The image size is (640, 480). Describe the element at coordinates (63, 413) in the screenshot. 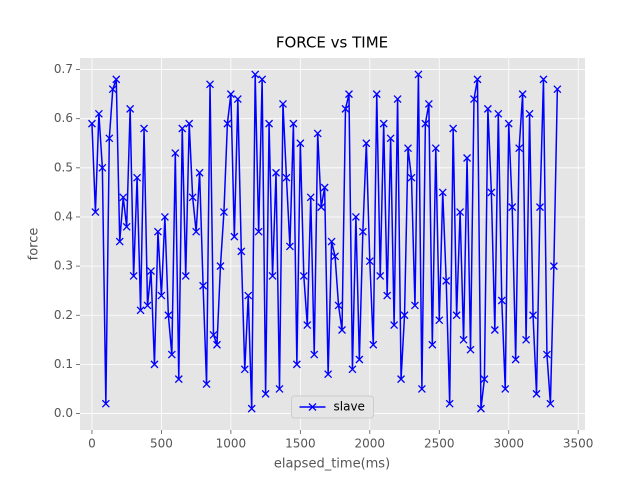

I see `y-tick-label: 0.0` at that location.